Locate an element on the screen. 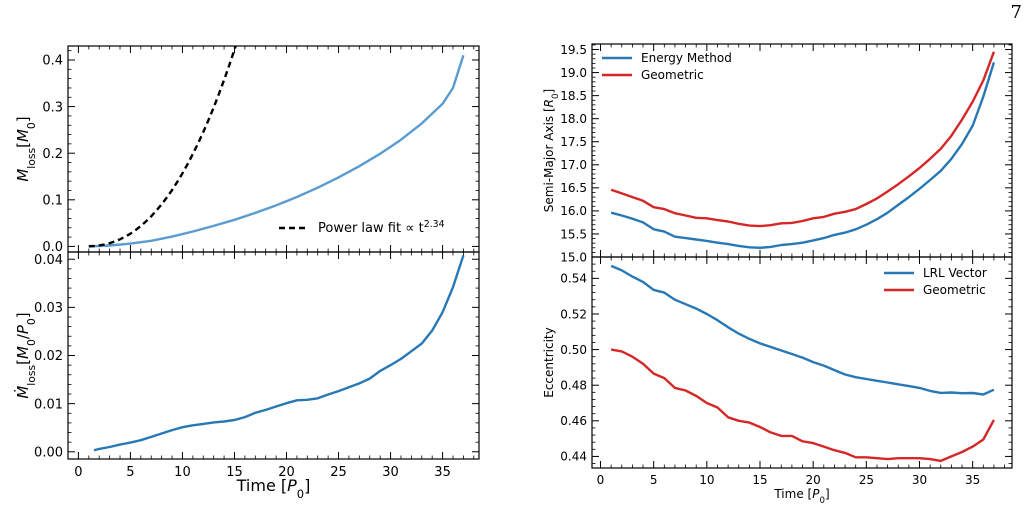 The height and width of the screenshot is (506, 1030). y-tick-label: 15.0 is located at coordinates (573, 257).